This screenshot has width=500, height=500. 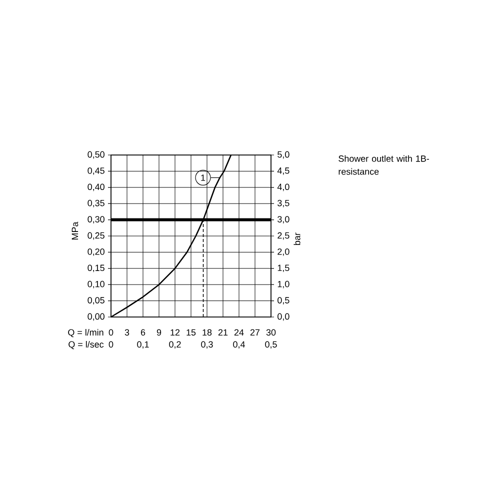 I want to click on x-tick-label: 21, so click(x=223, y=332).